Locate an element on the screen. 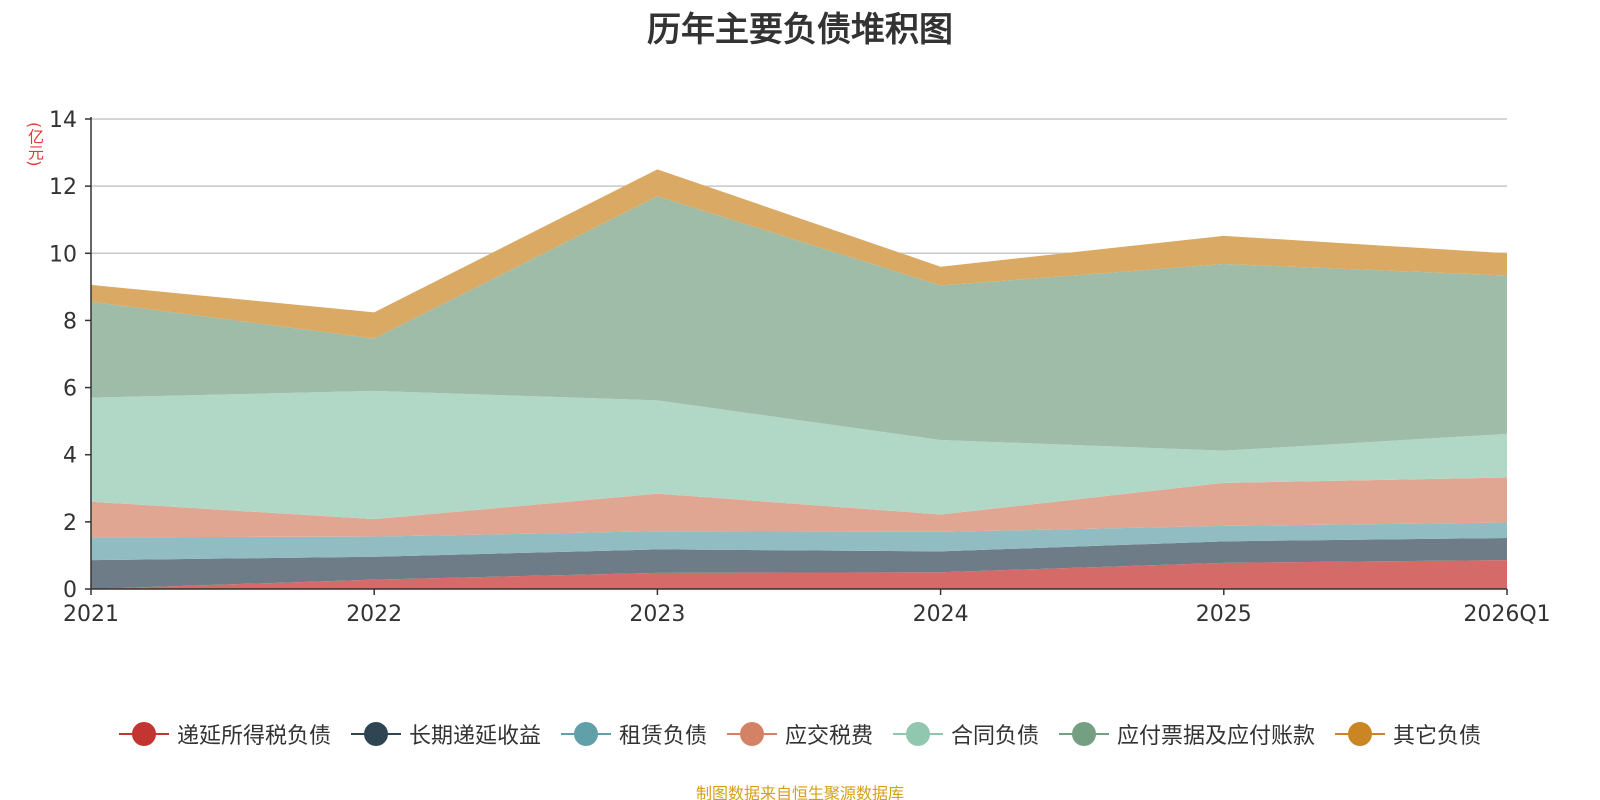 The height and width of the screenshot is (800, 1600). legend-label: 租赁负债 is located at coordinates (662, 736).